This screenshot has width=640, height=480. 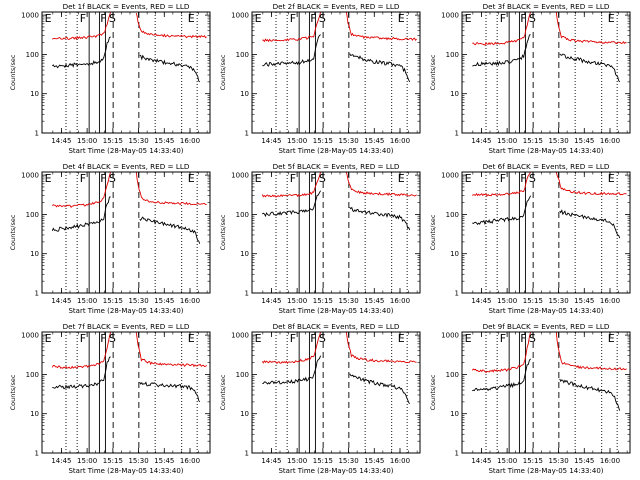 What do you see at coordinates (546, 6) in the screenshot?
I see `panel-title: Det 3f BLACK = Events, RED = LLD` at bounding box center [546, 6].